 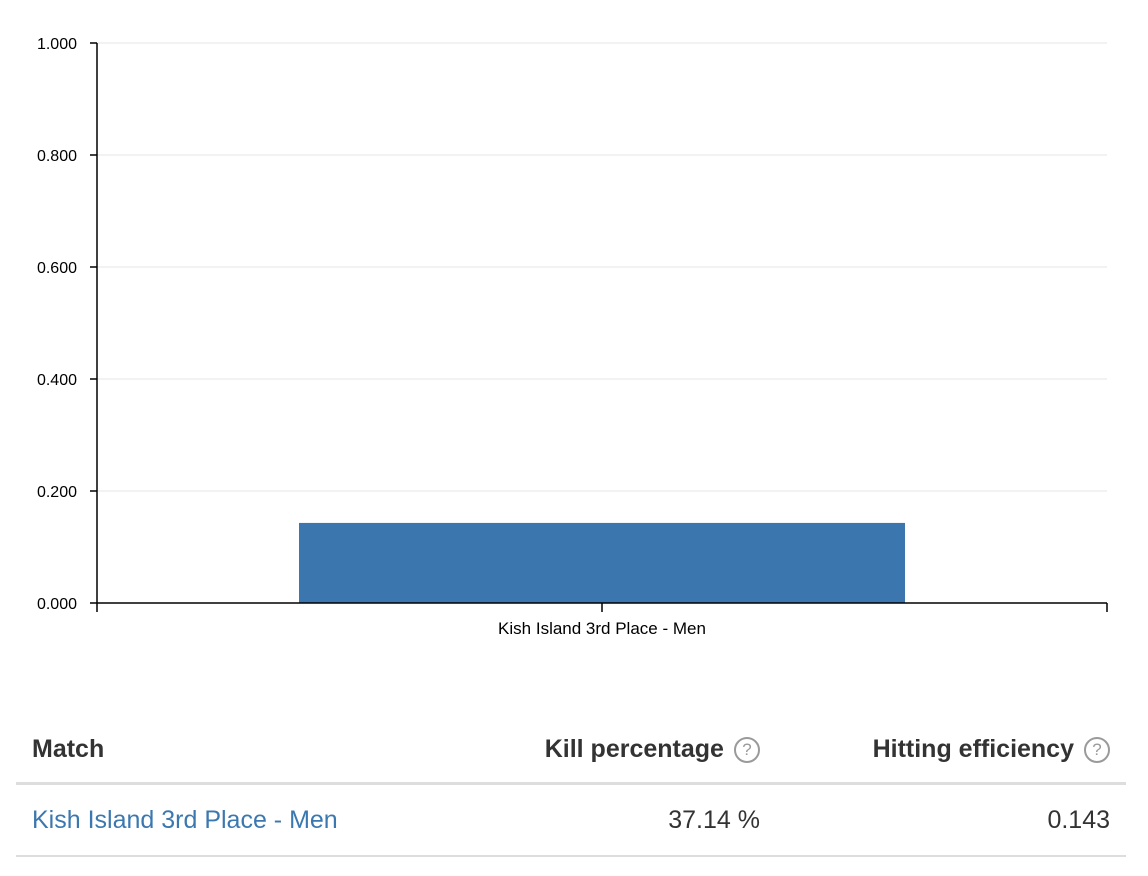 What do you see at coordinates (57, 604) in the screenshot?
I see `y-tick-label: 0.000` at bounding box center [57, 604].